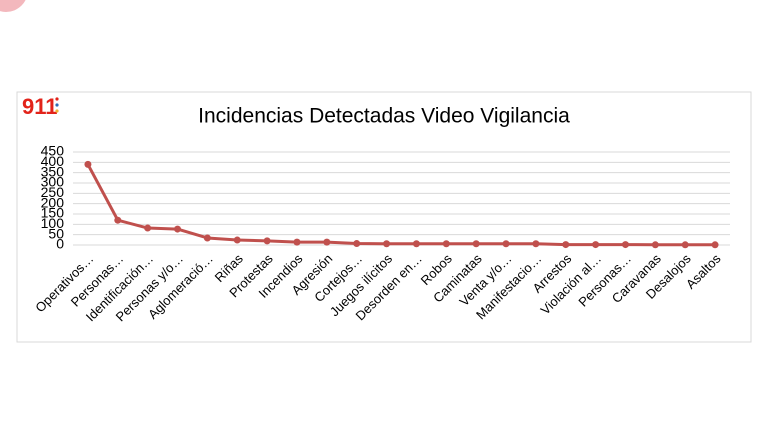  I want to click on y-tick-label: 400, so click(53, 161).